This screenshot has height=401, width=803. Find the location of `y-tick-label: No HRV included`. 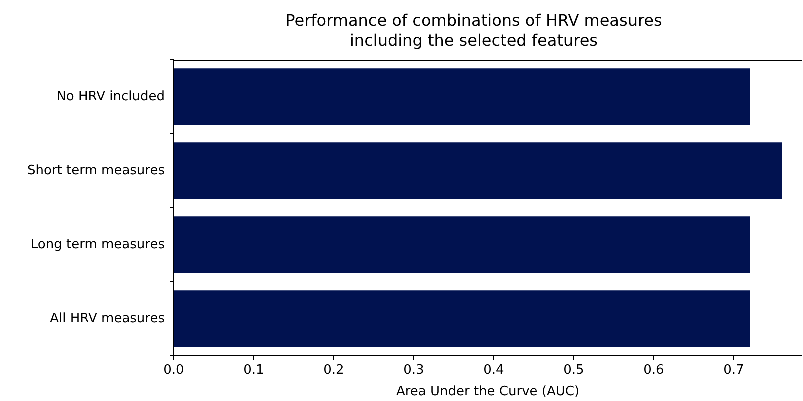

y-tick-label: No HRV included is located at coordinates (110, 96).